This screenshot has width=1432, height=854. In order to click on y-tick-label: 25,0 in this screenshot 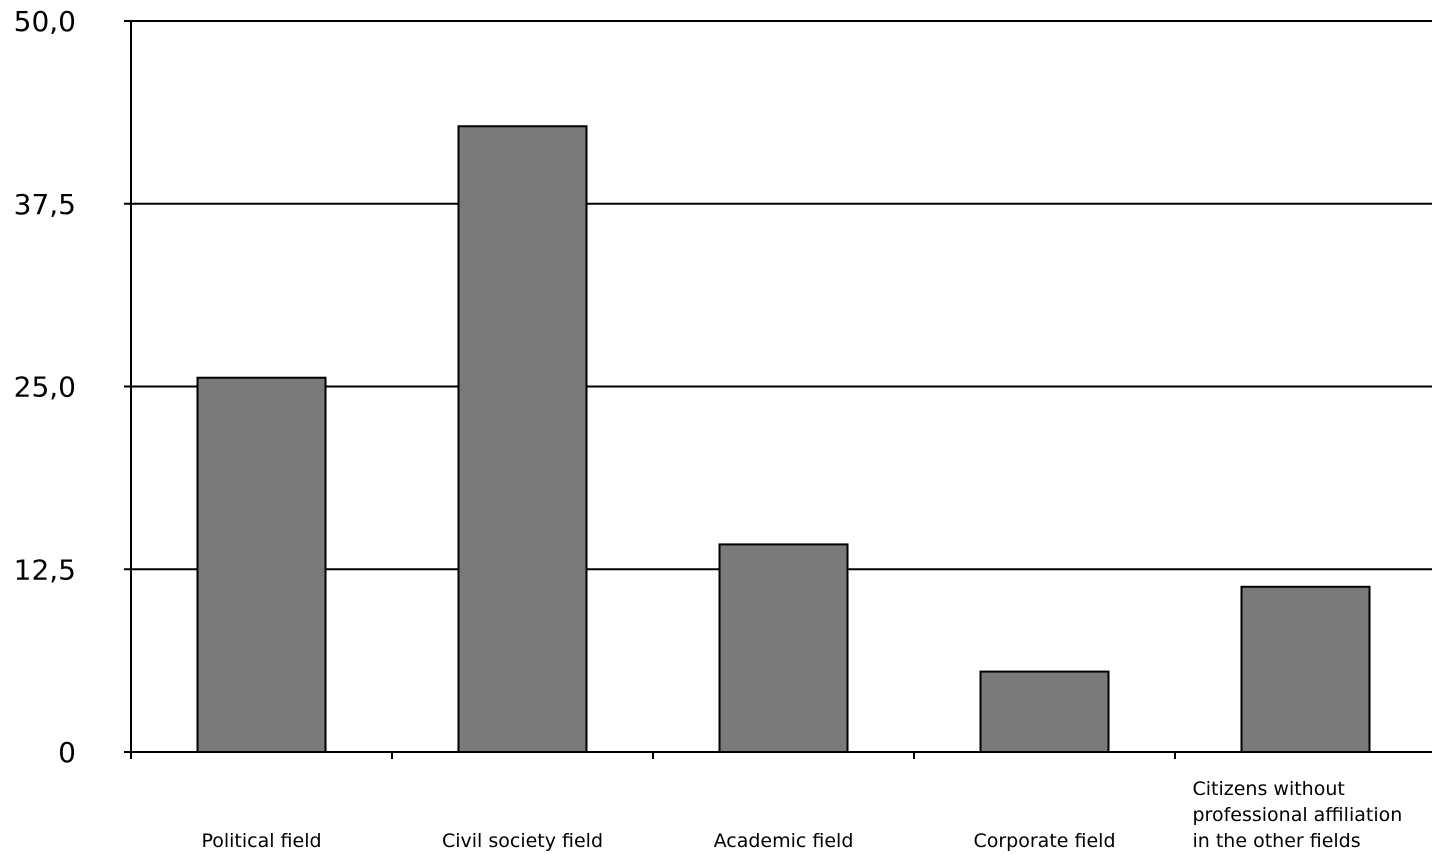, I will do `click(45, 387)`.